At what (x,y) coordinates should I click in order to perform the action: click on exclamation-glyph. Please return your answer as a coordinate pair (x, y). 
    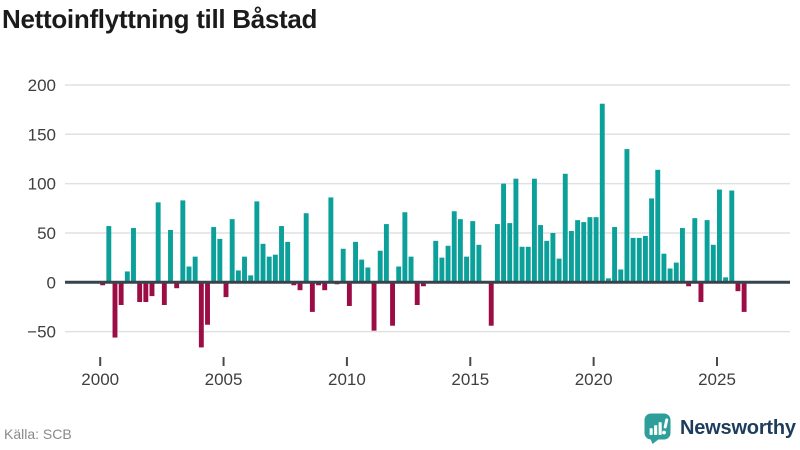
    Looking at the image, I should click on (665, 426).